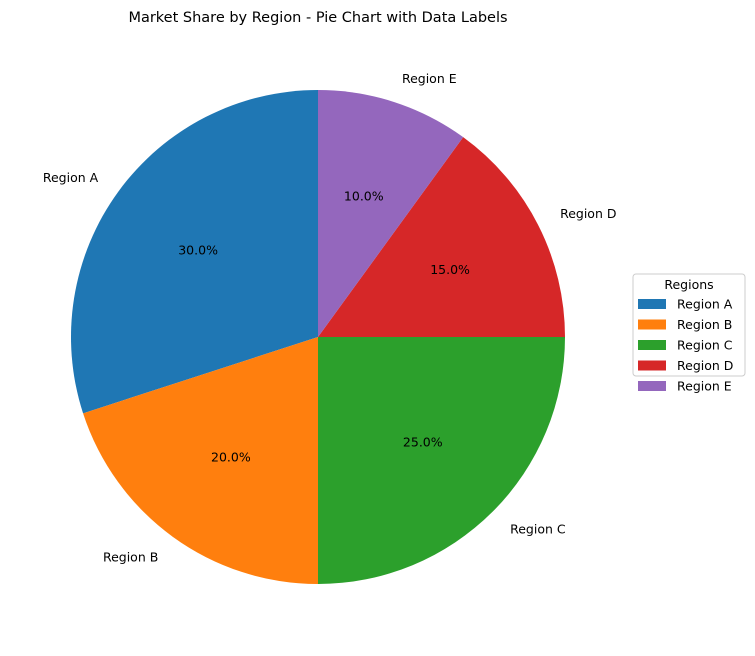 The height and width of the screenshot is (656, 755). I want to click on percentage-label-region-b: 20.0%, so click(231, 456).